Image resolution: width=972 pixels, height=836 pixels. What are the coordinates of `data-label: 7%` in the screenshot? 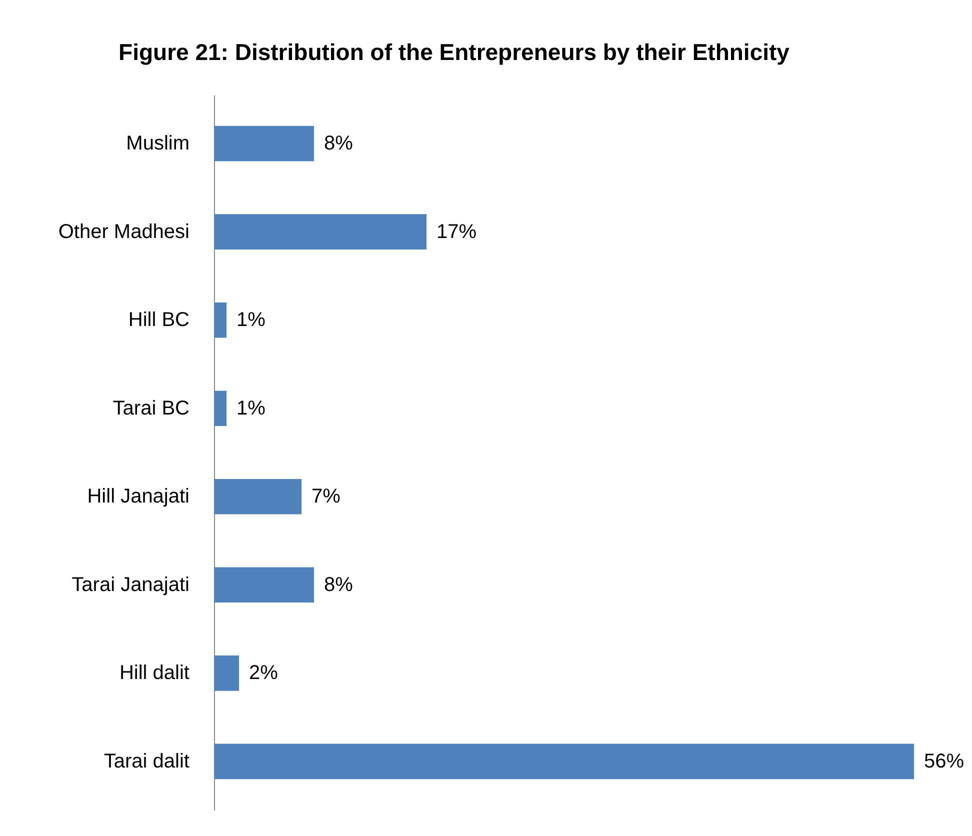 It's located at (326, 497).